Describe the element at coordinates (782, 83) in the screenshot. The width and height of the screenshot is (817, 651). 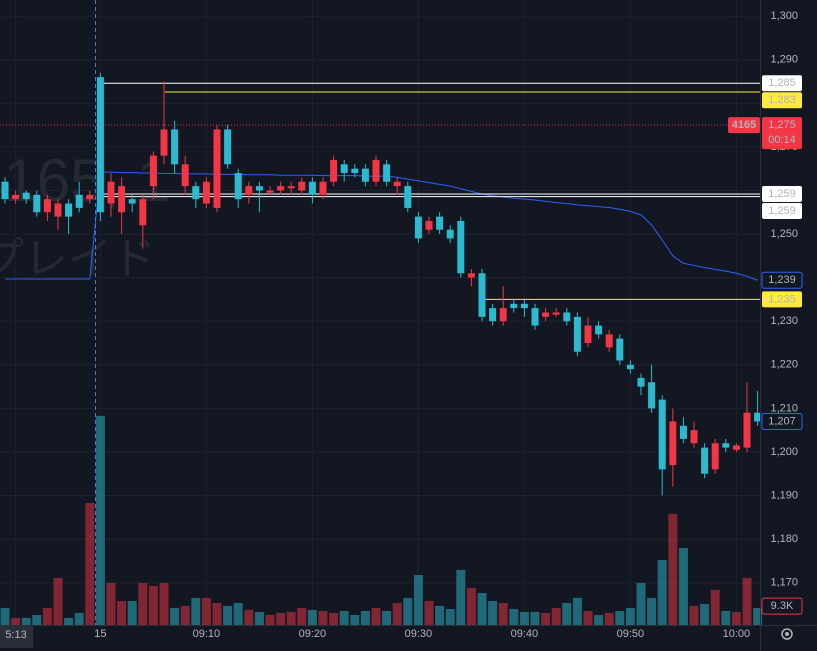
I see `price-line-label: 1,285` at that location.